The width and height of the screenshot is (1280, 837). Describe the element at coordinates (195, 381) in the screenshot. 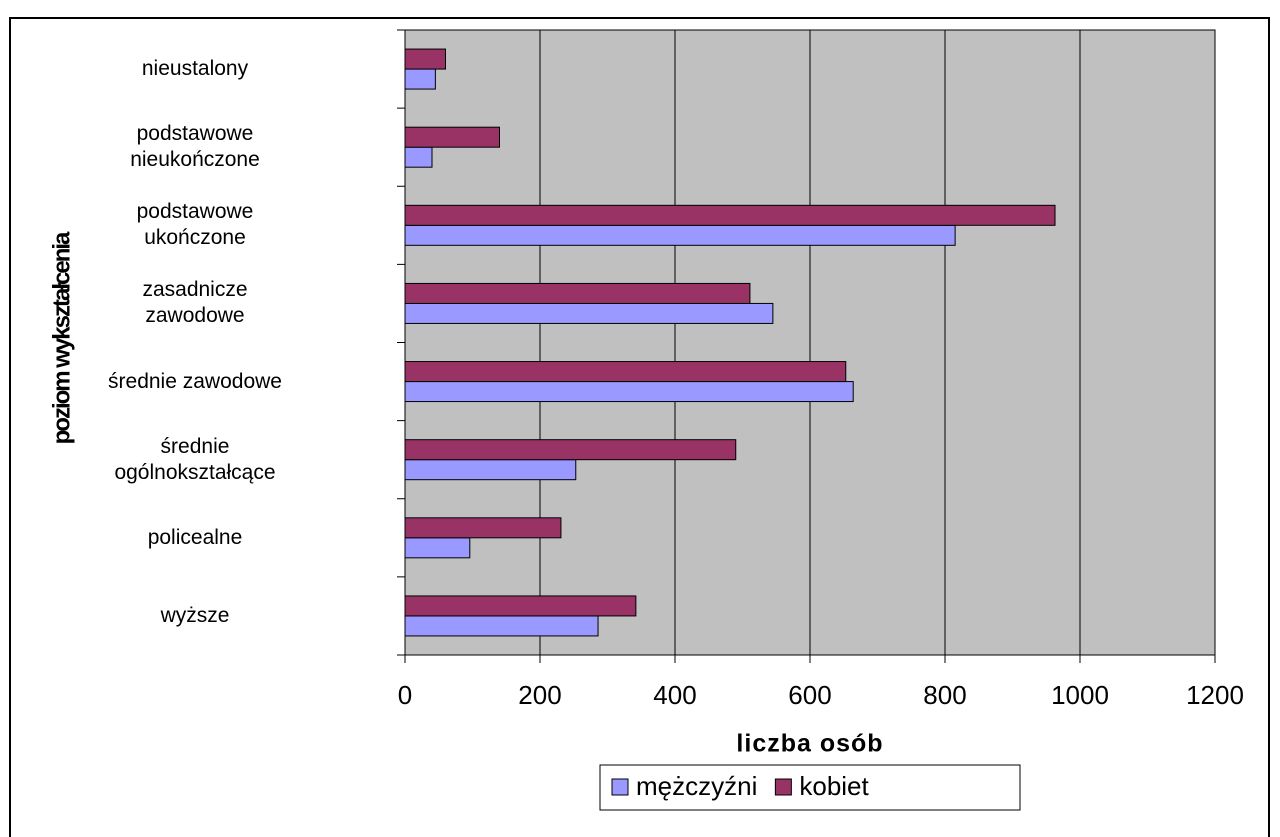

I see `y-tick-label: średnie zawodowe` at that location.